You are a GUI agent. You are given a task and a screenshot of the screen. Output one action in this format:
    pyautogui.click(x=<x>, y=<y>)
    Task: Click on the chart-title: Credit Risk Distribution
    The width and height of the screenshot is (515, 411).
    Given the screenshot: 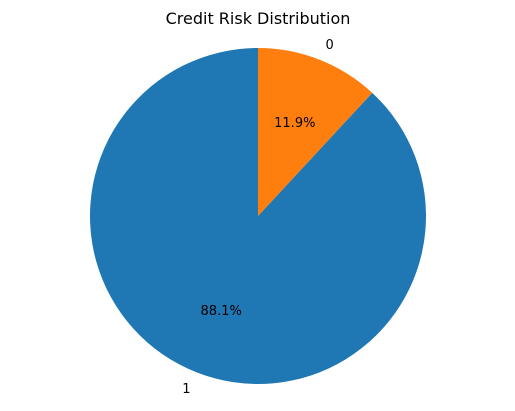 What is the action you would take?
    pyautogui.click(x=258, y=18)
    